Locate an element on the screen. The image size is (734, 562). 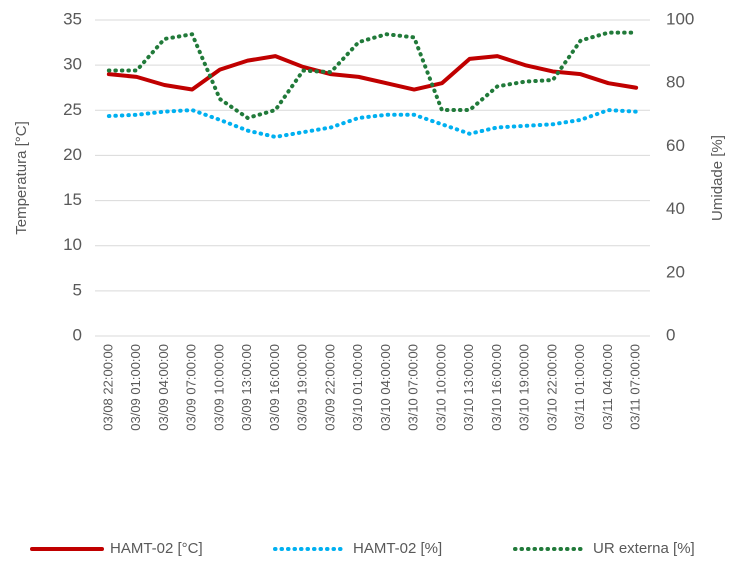
y-tick-label: 15 is located at coordinates (72, 199).